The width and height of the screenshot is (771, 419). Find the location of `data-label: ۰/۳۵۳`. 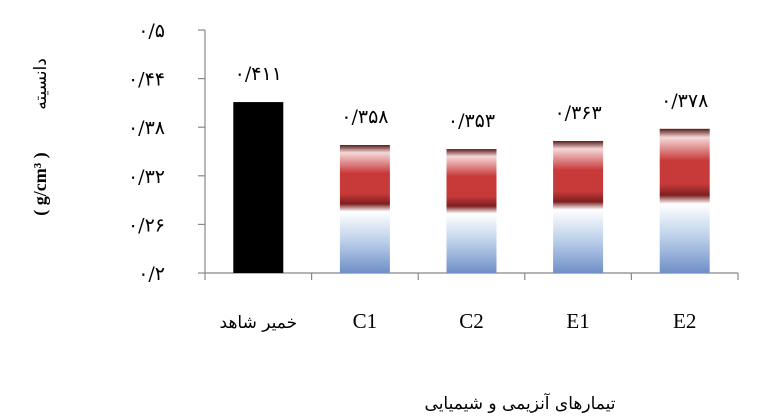

data-label: ۰/۳۵۳ is located at coordinates (471, 121).